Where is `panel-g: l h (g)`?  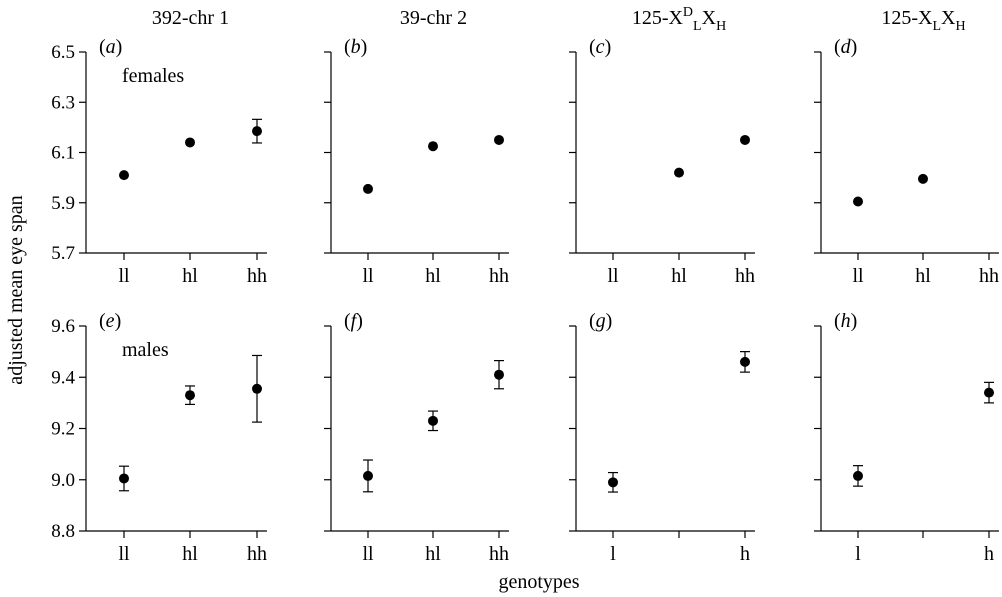
panel-g: l h (g) is located at coordinates (662, 437).